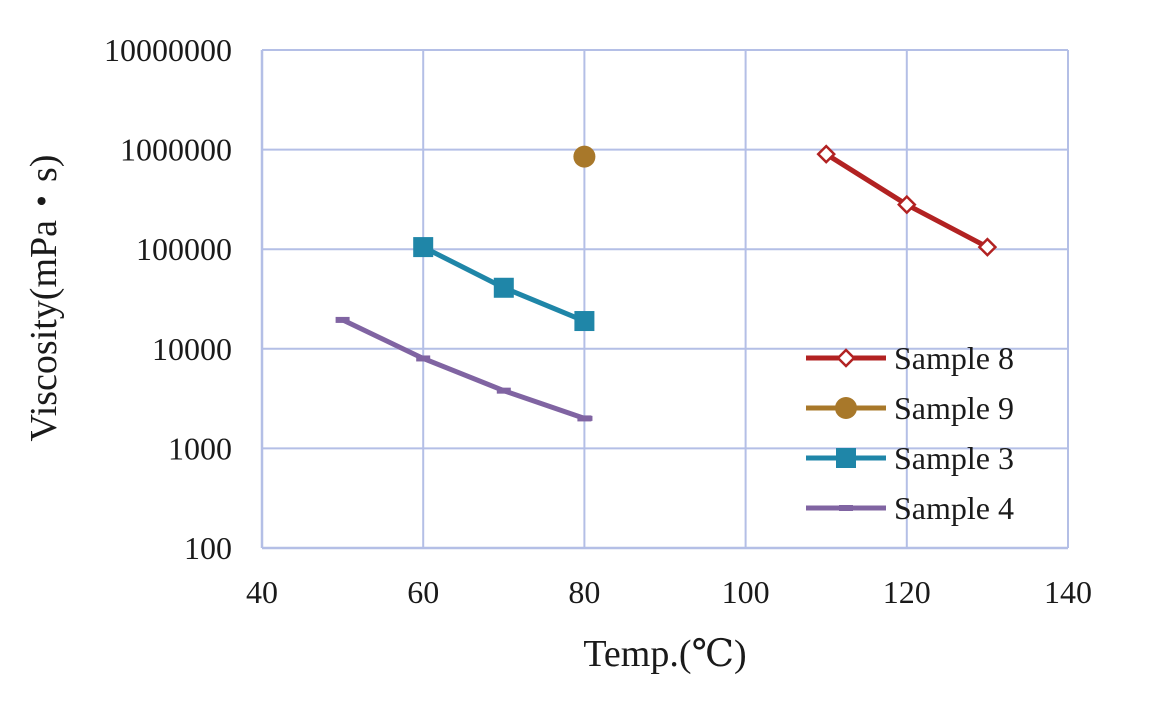 Image resolution: width=1160 pixels, height=709 pixels. What do you see at coordinates (1068, 592) in the screenshot?
I see `x-tick-label: 140` at bounding box center [1068, 592].